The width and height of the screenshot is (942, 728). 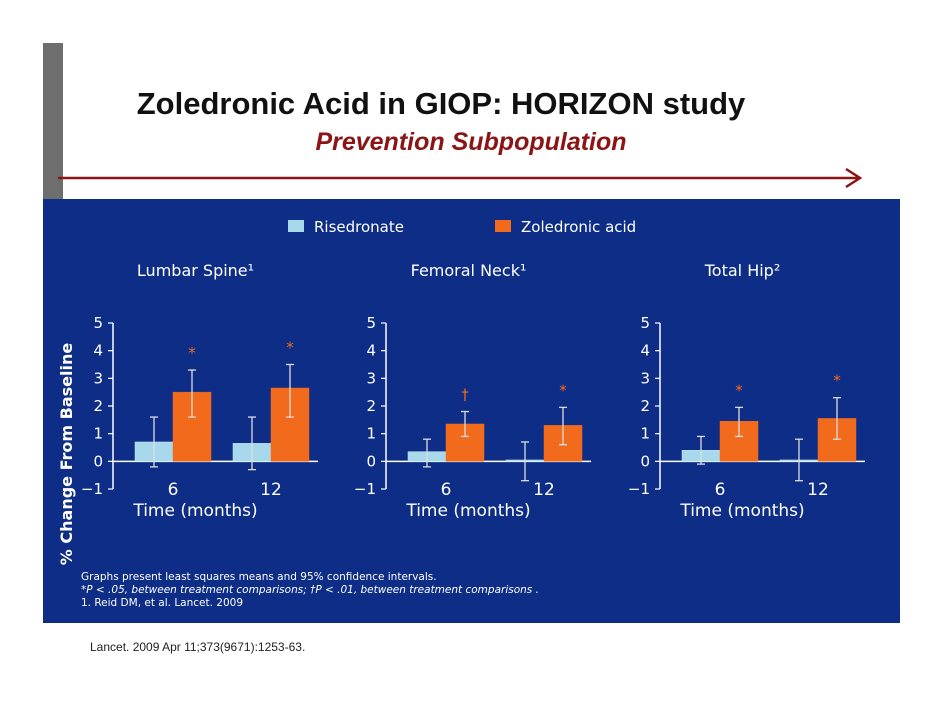 What do you see at coordinates (645, 378) in the screenshot?
I see `y-tick-label-total-hip: 3` at bounding box center [645, 378].